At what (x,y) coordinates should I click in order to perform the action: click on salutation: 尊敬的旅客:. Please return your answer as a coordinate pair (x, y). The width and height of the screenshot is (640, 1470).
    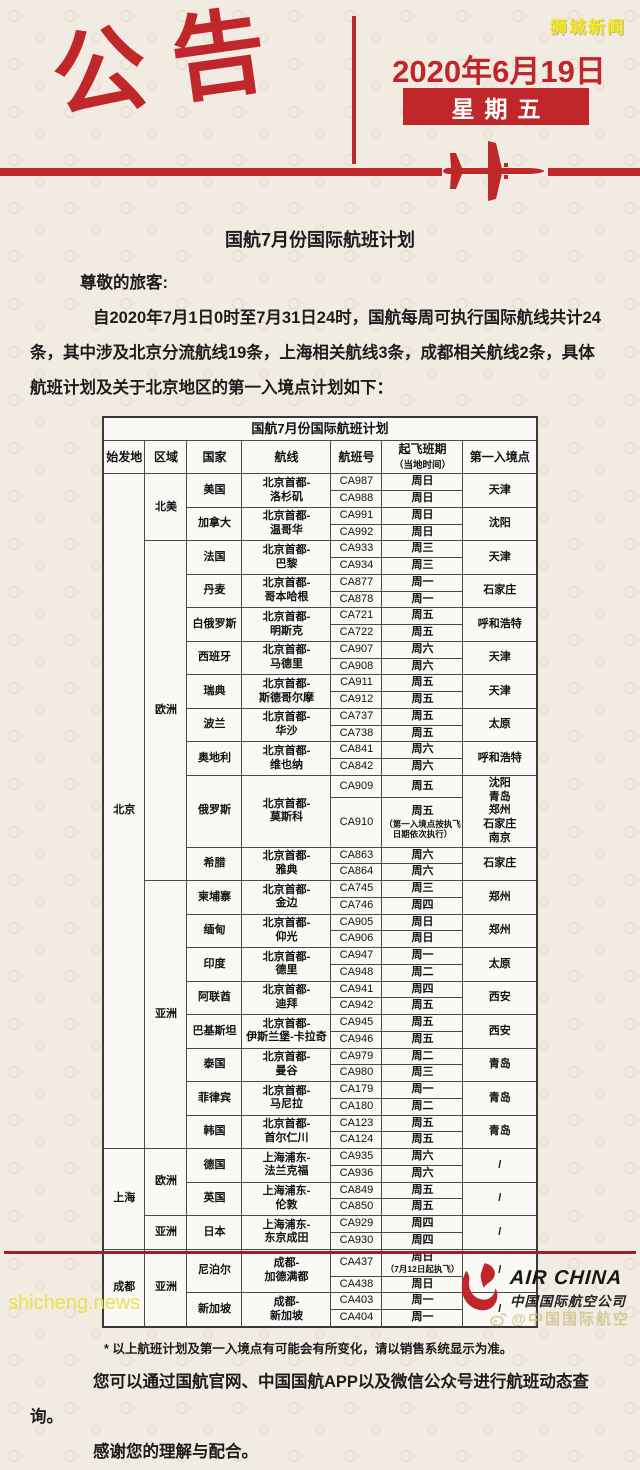
    Looking at the image, I should click on (124, 283).